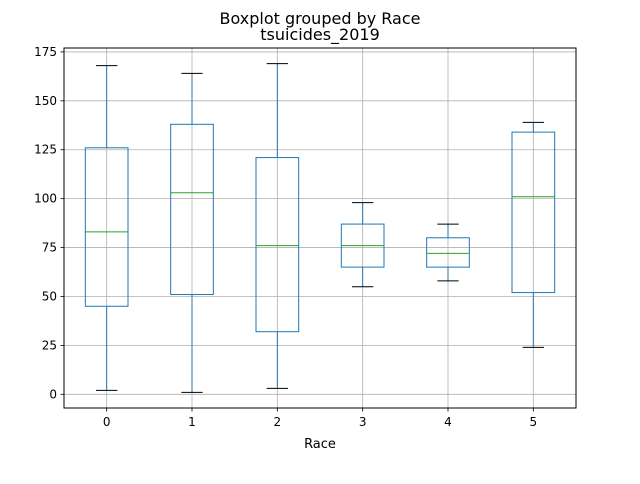  I want to click on y-tick-label: 150, so click(45, 101).